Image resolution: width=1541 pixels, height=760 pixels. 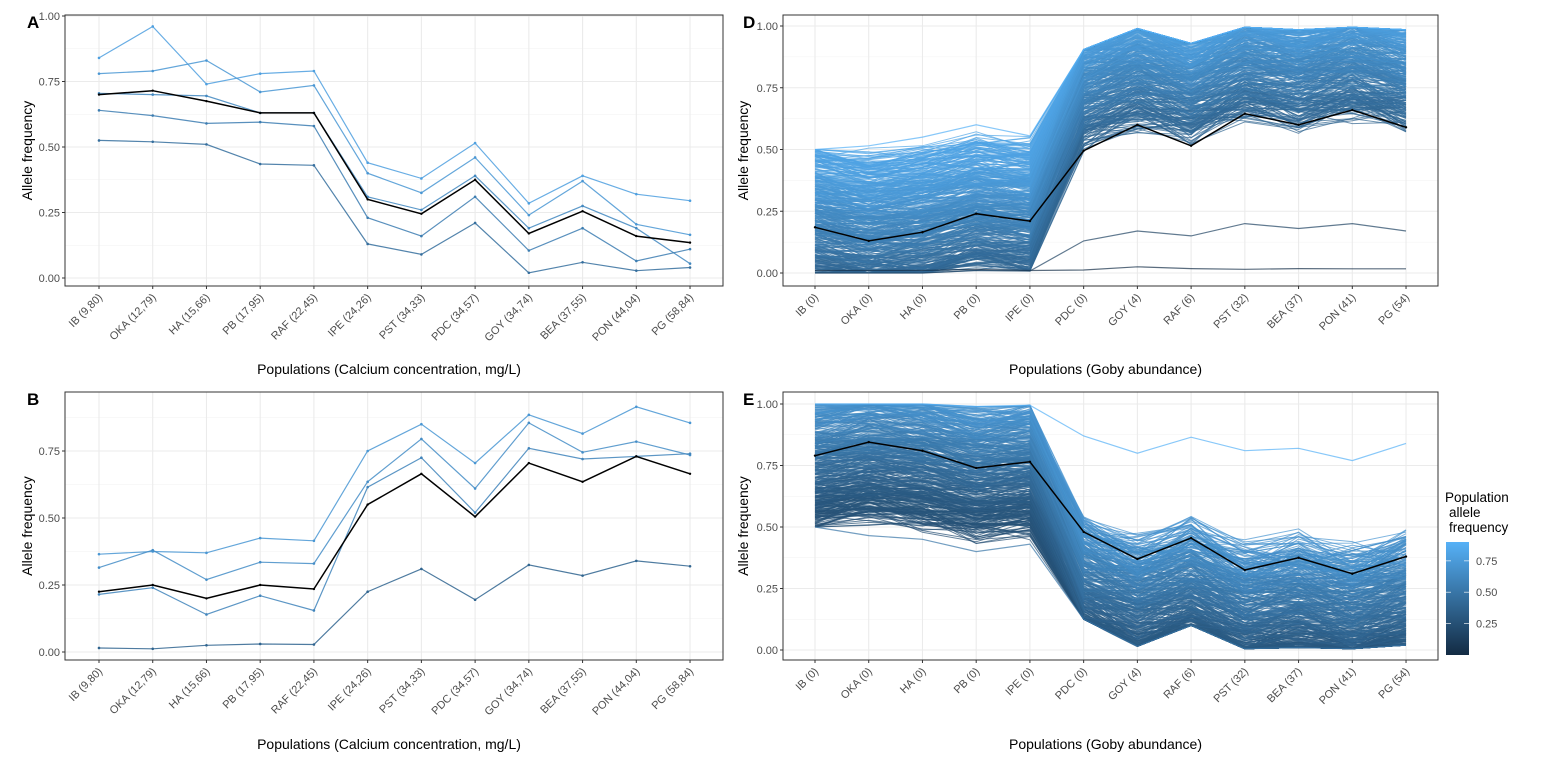 What do you see at coordinates (1110, 269) in the screenshot?
I see `series-line-outlier-low` at bounding box center [1110, 269].